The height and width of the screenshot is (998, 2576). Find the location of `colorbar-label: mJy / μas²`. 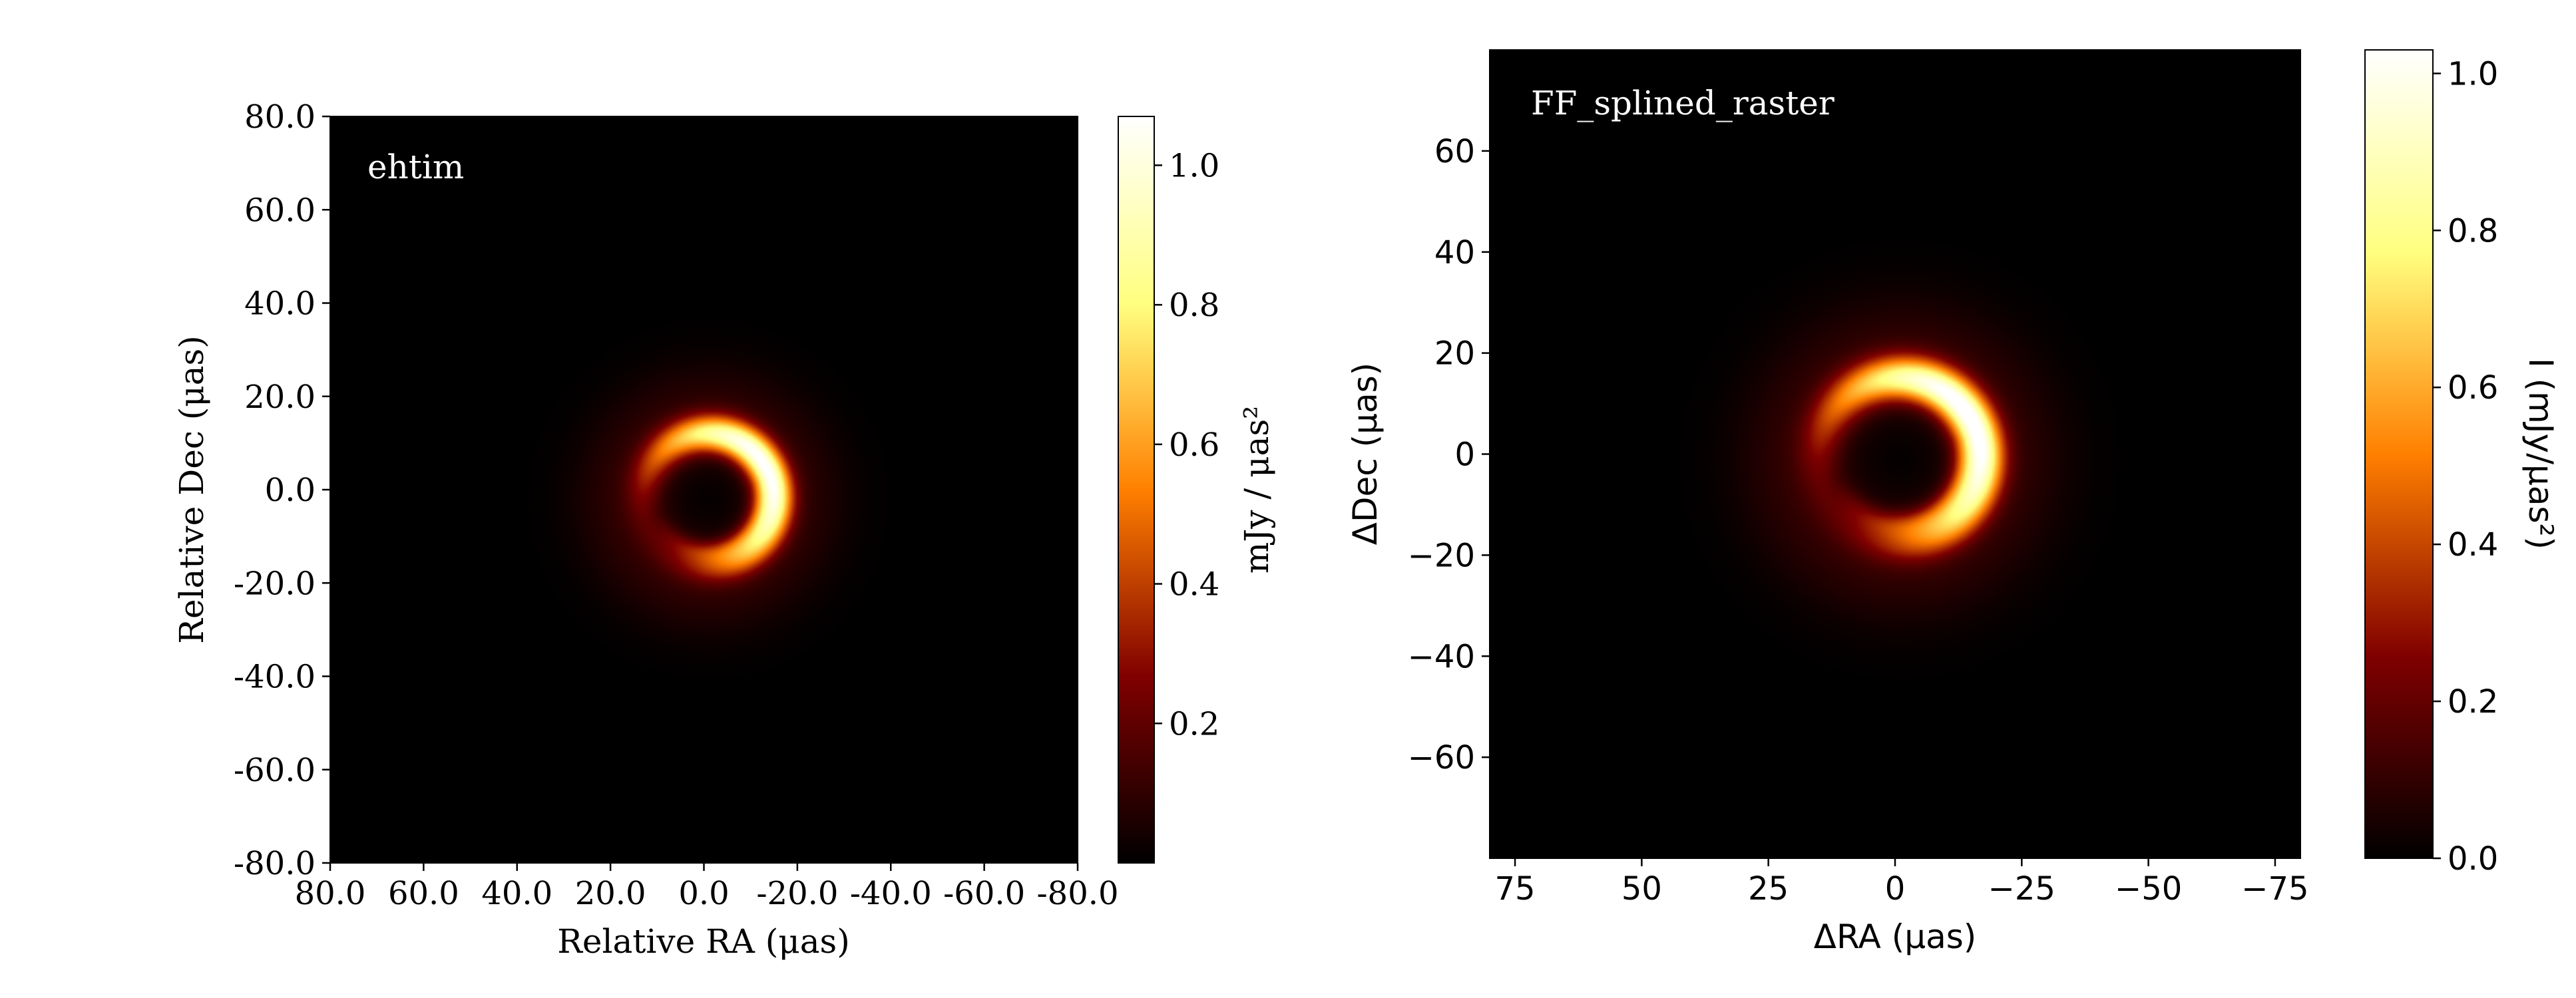

colorbar-label: mJy / μas² is located at coordinates (1256, 490).